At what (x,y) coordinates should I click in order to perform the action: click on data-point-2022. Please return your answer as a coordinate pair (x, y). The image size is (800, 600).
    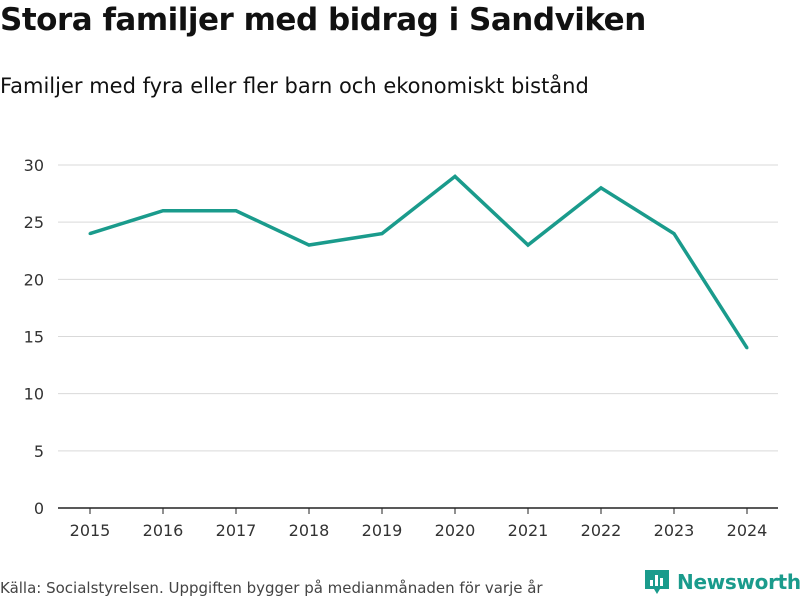
    Looking at the image, I should click on (601, 188).